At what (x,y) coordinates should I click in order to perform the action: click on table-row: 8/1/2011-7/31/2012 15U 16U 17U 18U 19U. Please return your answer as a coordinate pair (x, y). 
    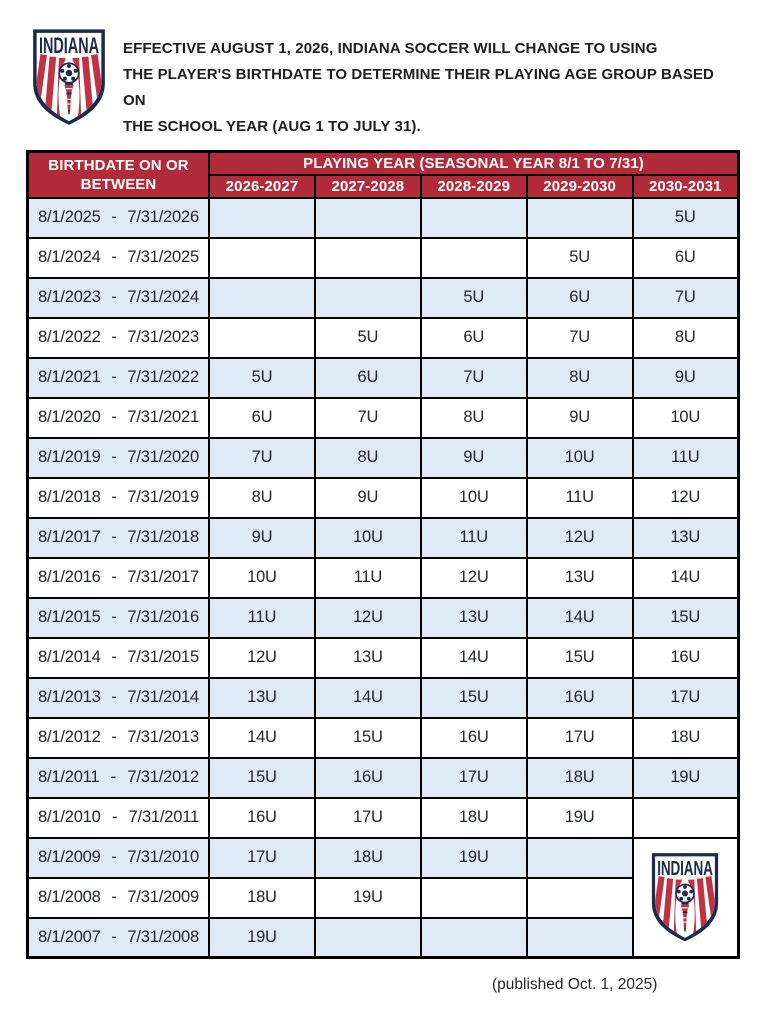
    Looking at the image, I should click on (383, 777).